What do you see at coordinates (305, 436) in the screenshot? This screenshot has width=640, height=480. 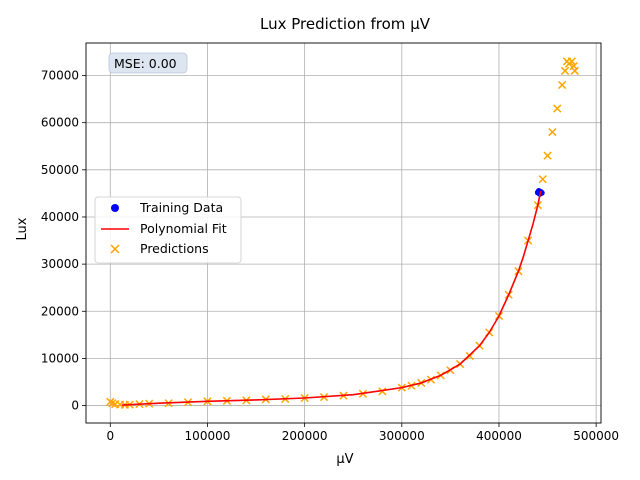 I see `x-tick-label: 200000` at bounding box center [305, 436].